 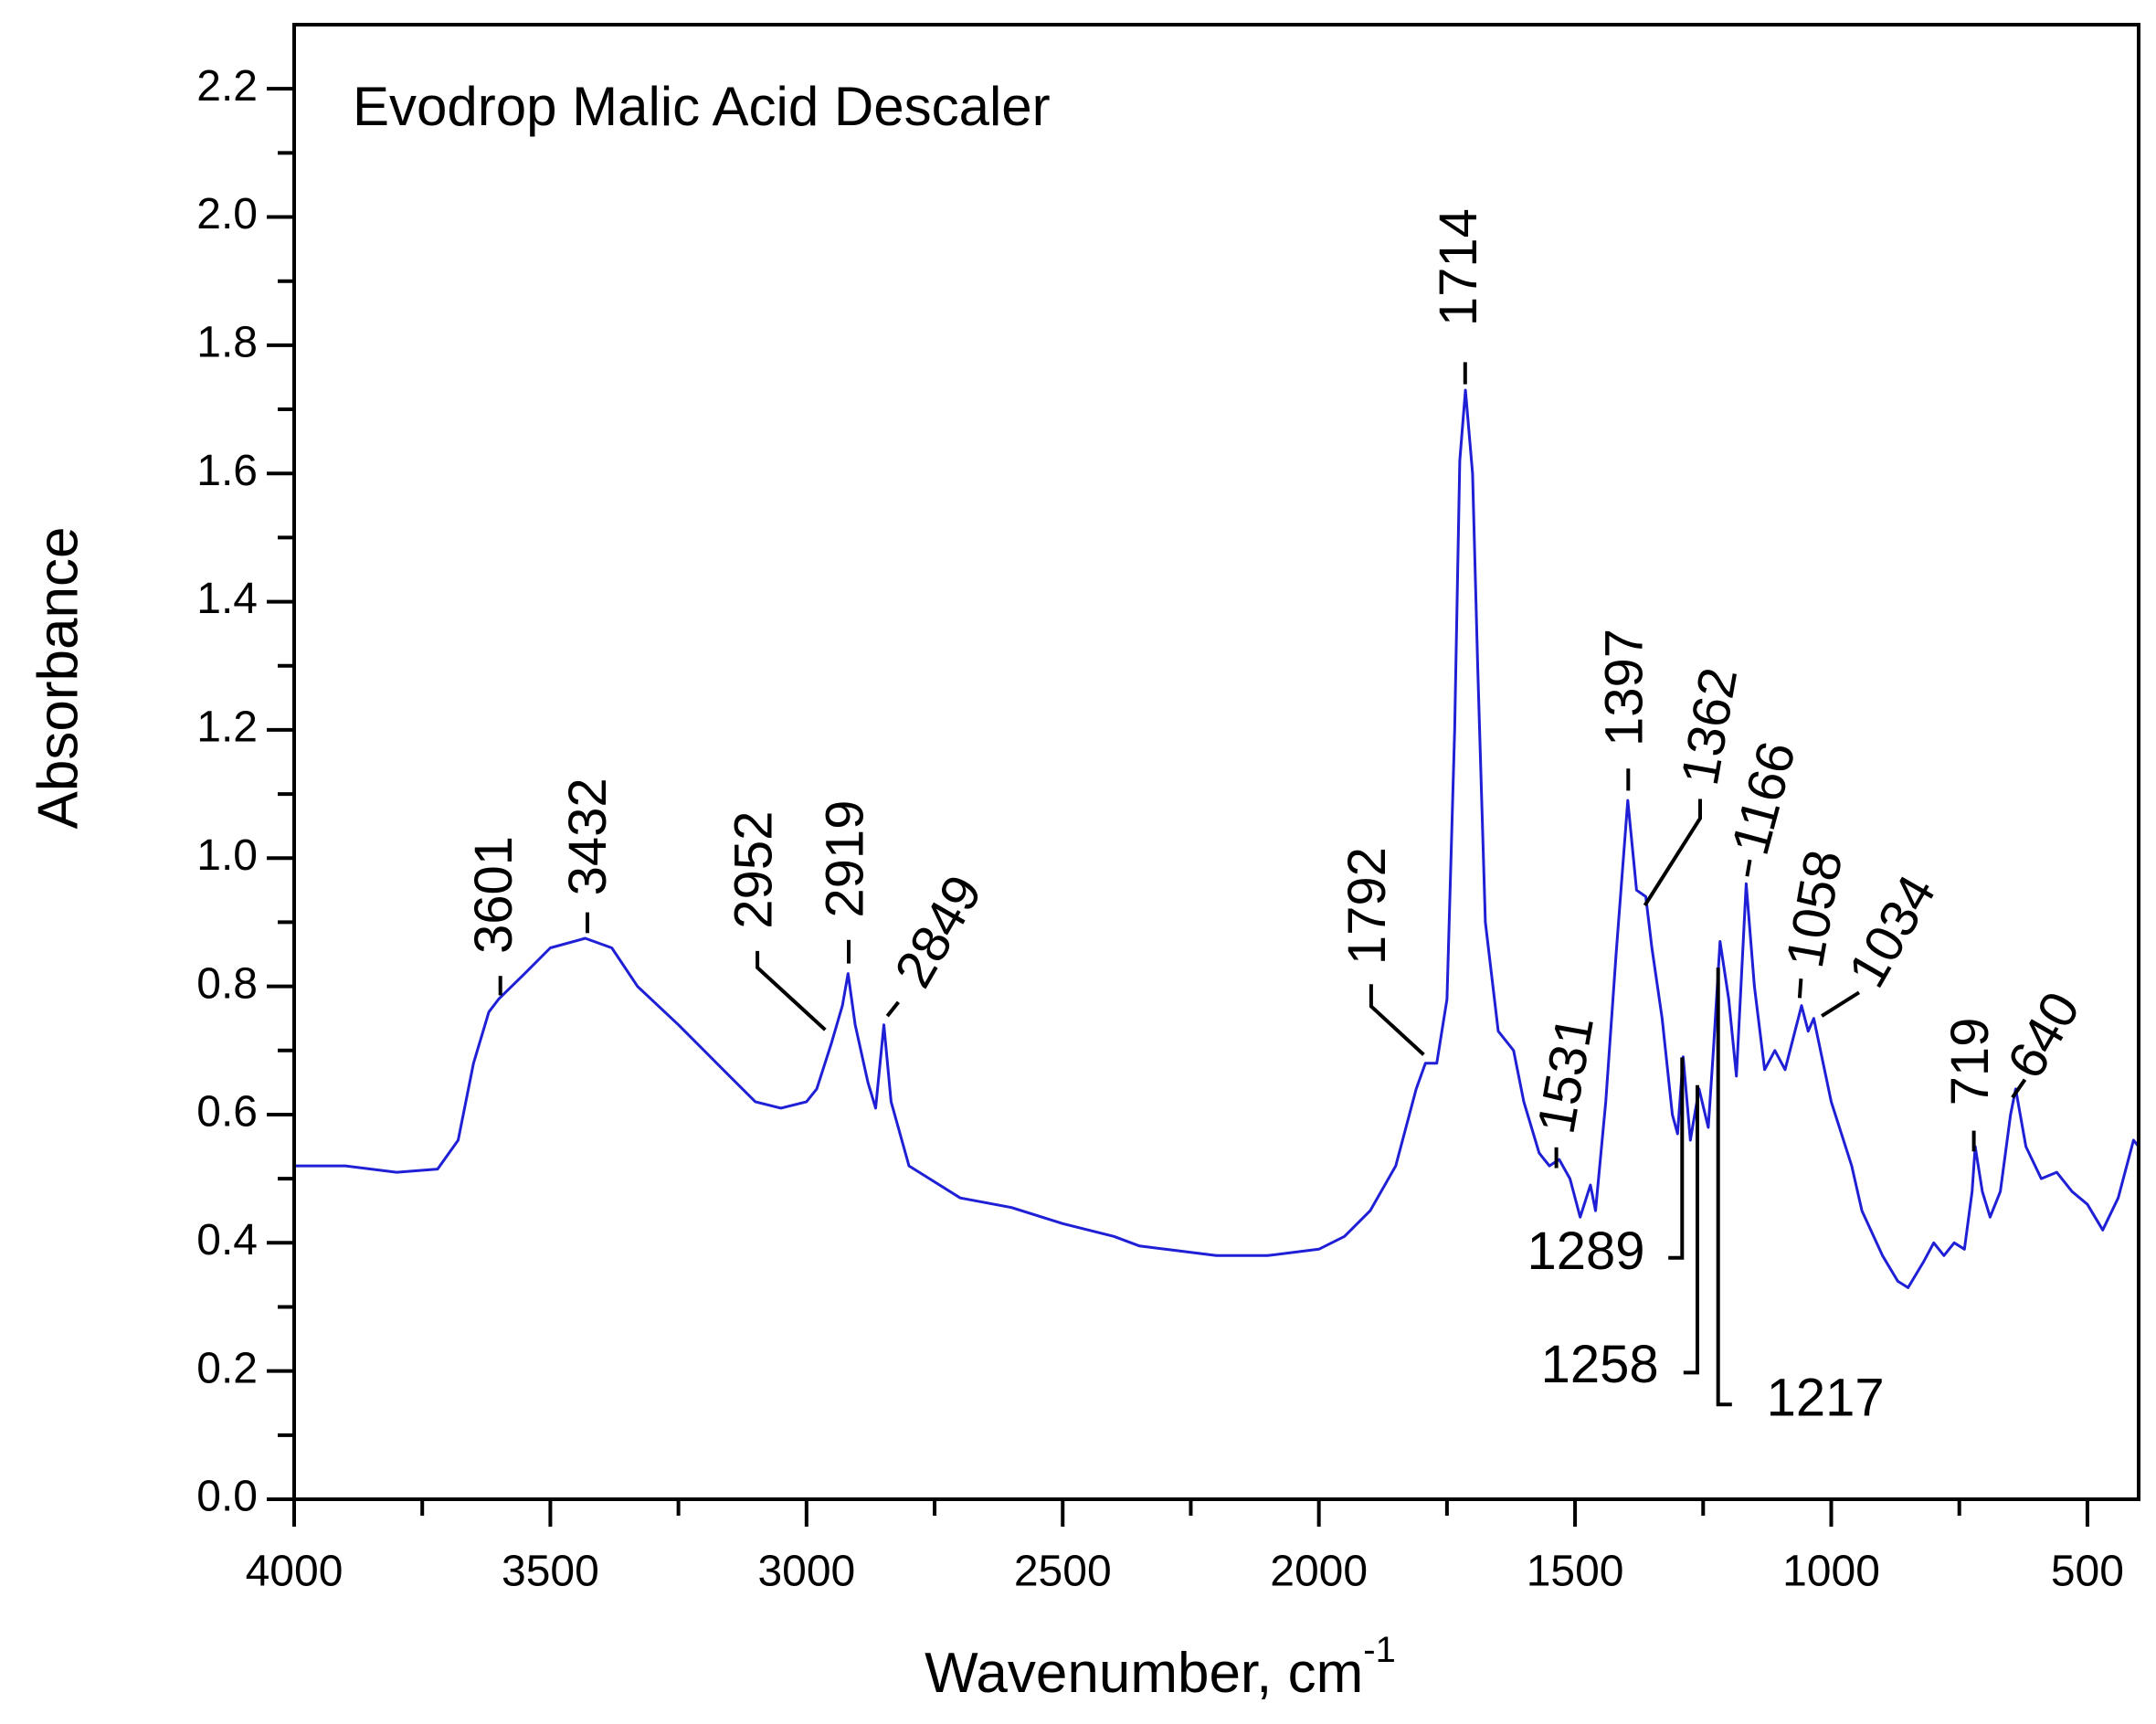 What do you see at coordinates (494, 895) in the screenshot?
I see `peak-label: 3601` at bounding box center [494, 895].